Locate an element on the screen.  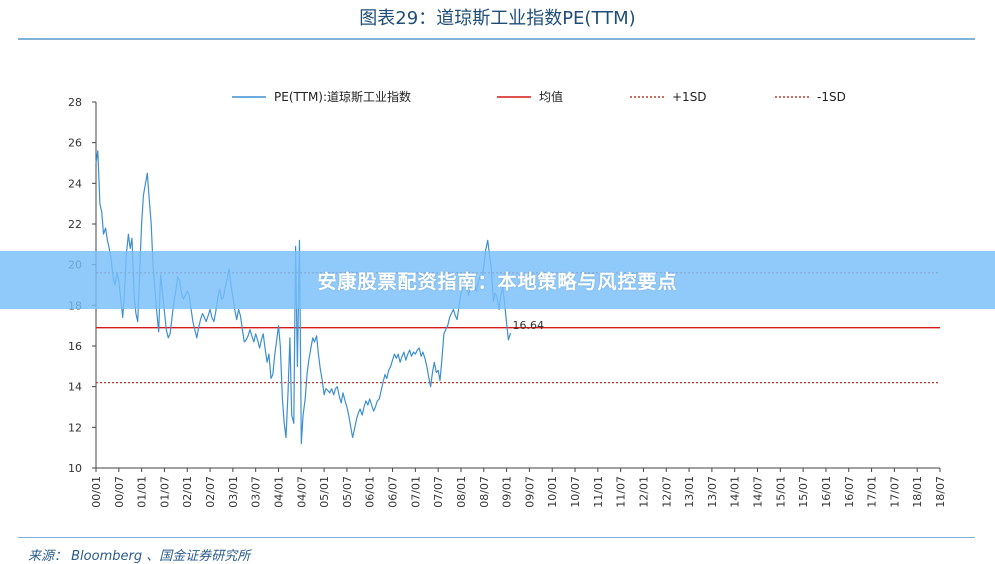
x-tick-label: 06/07 is located at coordinates (393, 492).